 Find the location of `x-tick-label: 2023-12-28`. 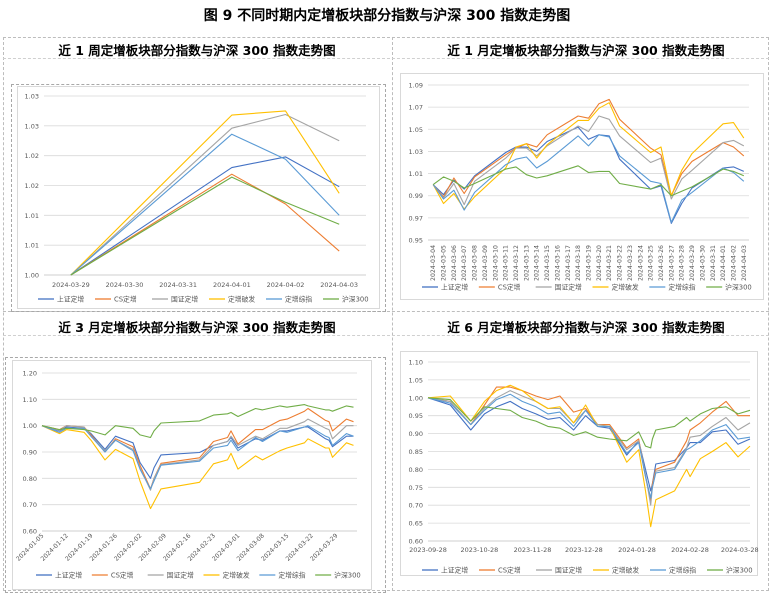

x-tick-label: 2023-12-28 is located at coordinates (584, 550).